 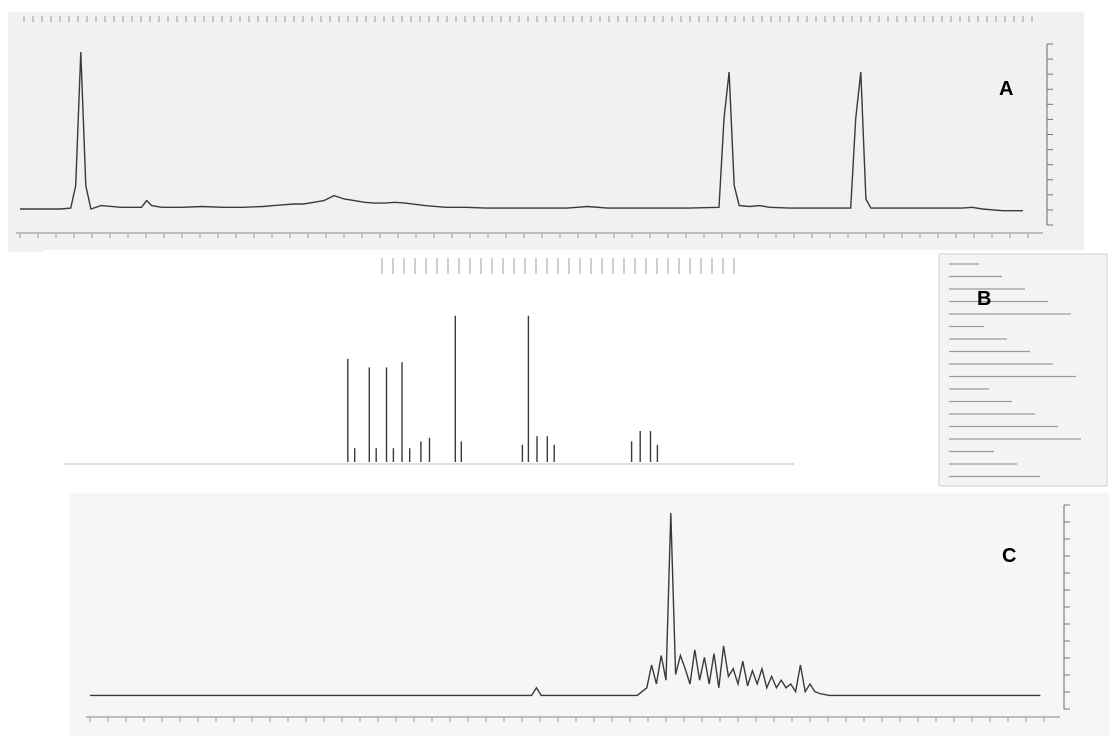 What do you see at coordinates (1006, 89) in the screenshot?
I see `panel-label-a: A` at bounding box center [1006, 89].